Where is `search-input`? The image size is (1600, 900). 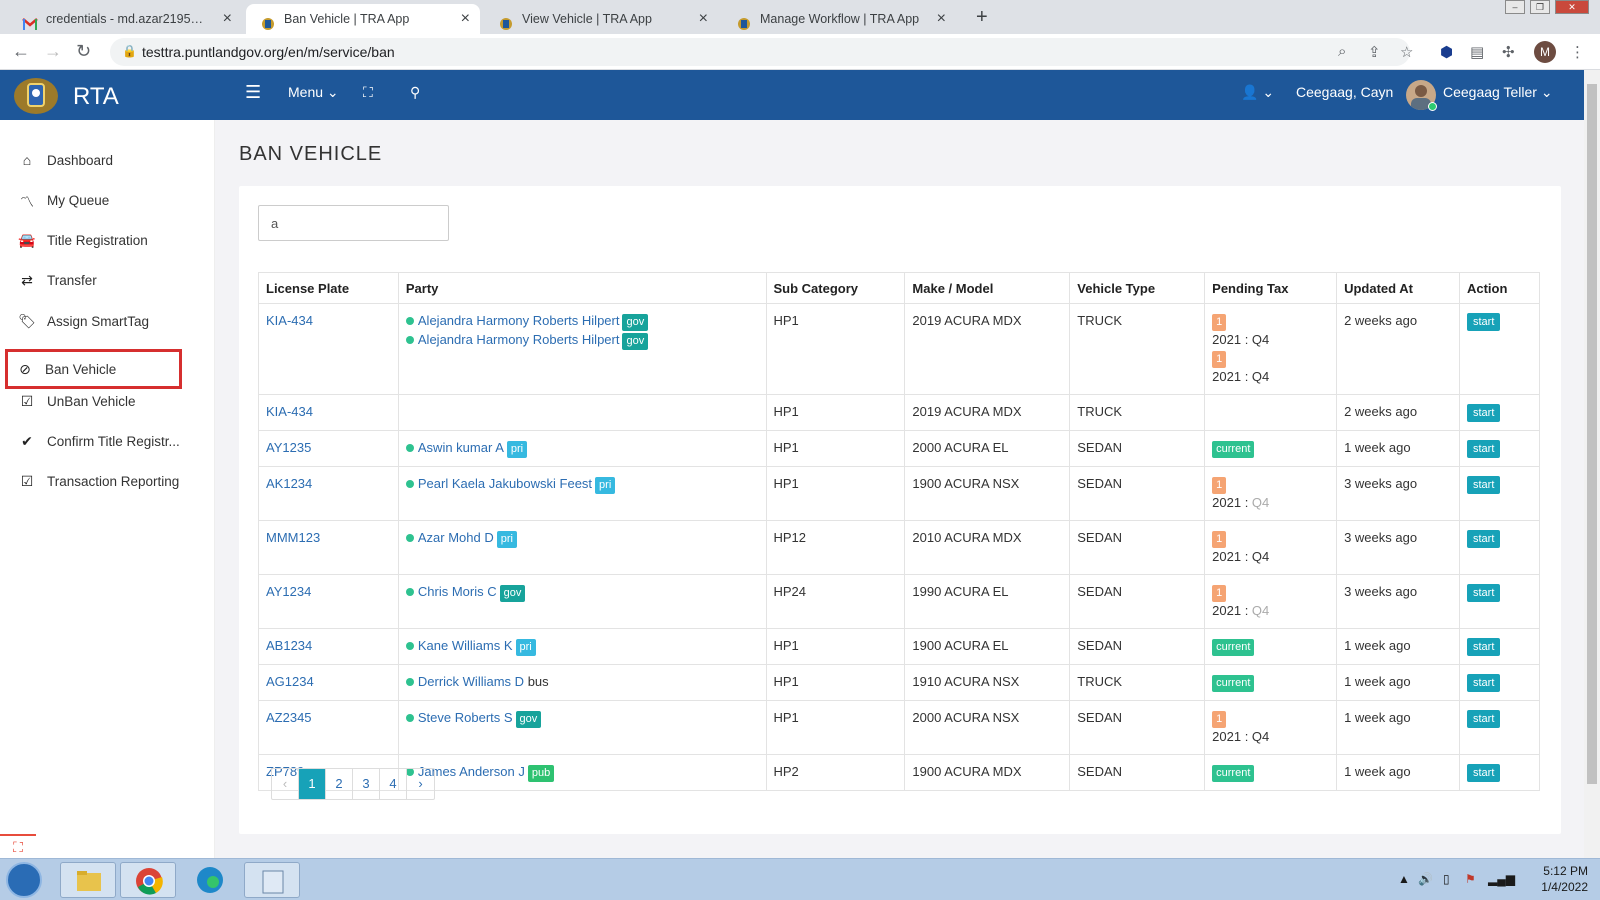 search-input is located at coordinates (353, 223).